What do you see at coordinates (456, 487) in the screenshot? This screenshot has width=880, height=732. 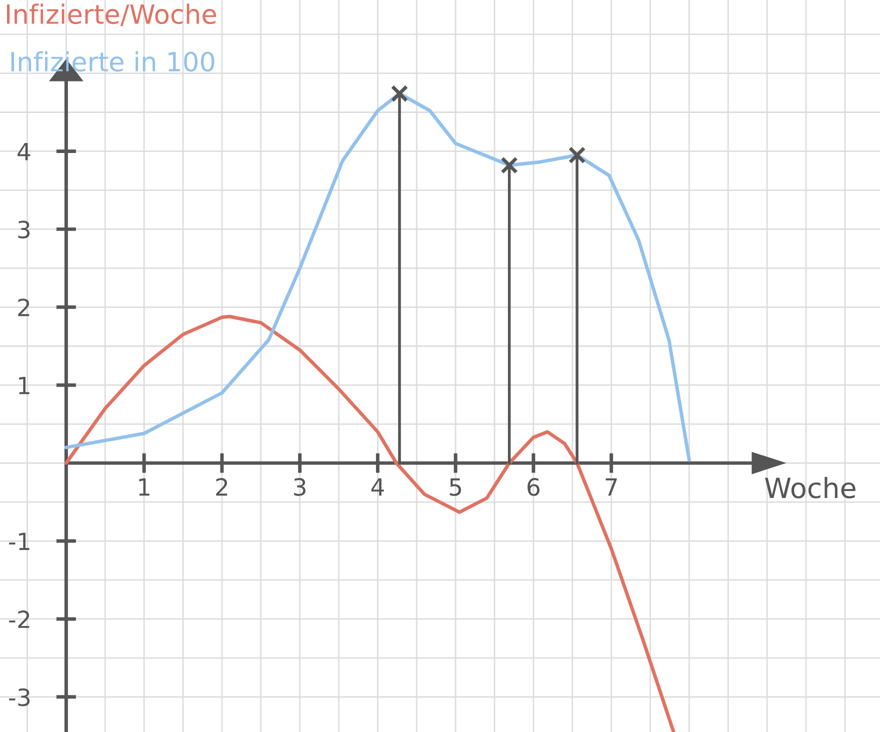 I see `x-tick-label: 5` at bounding box center [456, 487].